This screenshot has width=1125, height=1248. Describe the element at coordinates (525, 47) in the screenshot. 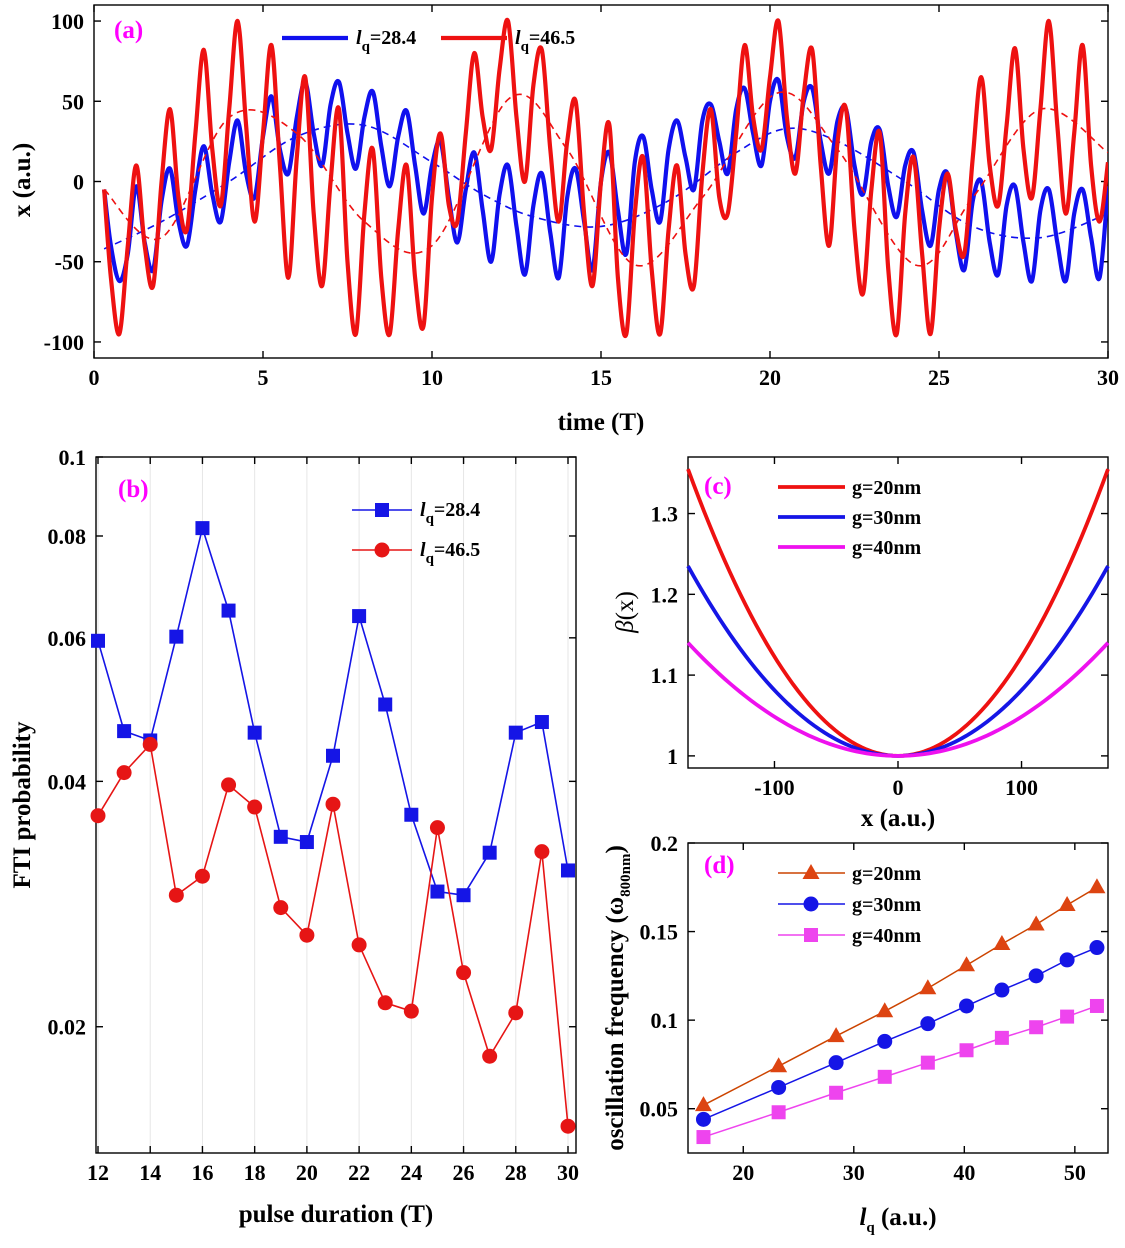

I see `legend-entry-1-sub: q` at that location.